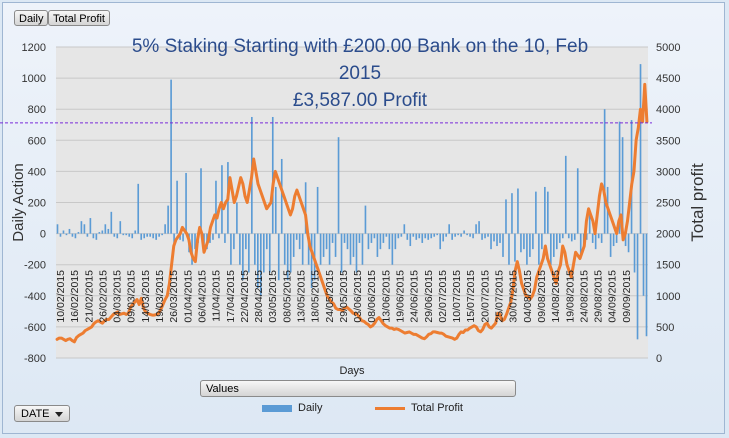 This screenshot has height=438, width=729. Describe the element at coordinates (668, 297) in the screenshot. I see `y2-tick-label: 1000` at that location.